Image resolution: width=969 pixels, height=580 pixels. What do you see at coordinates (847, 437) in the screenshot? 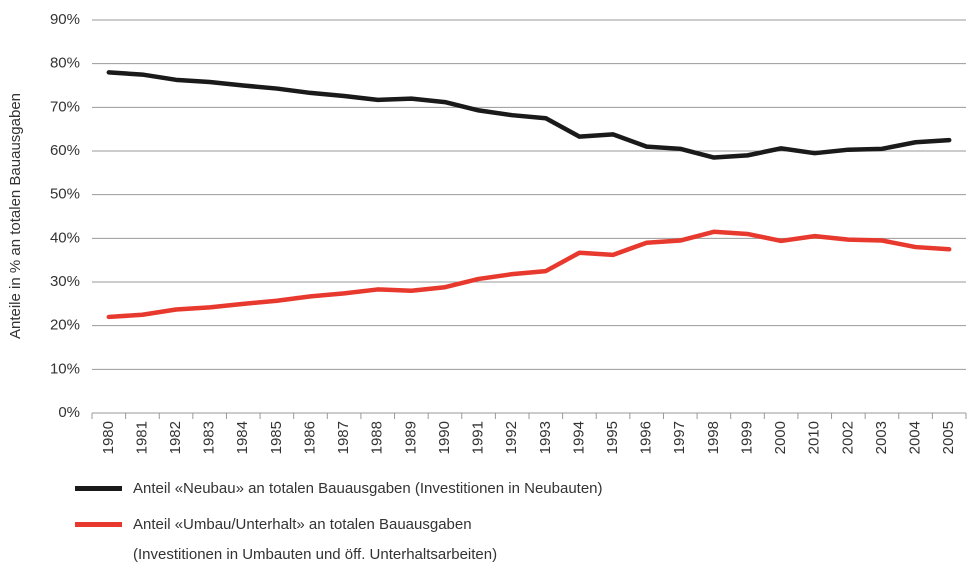
I see `x-tick-label: 2002` at bounding box center [847, 437].